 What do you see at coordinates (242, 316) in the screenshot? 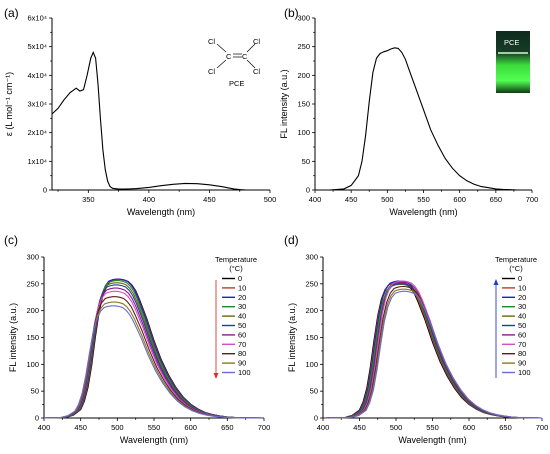
I see `legend-label: 40` at bounding box center [242, 316].